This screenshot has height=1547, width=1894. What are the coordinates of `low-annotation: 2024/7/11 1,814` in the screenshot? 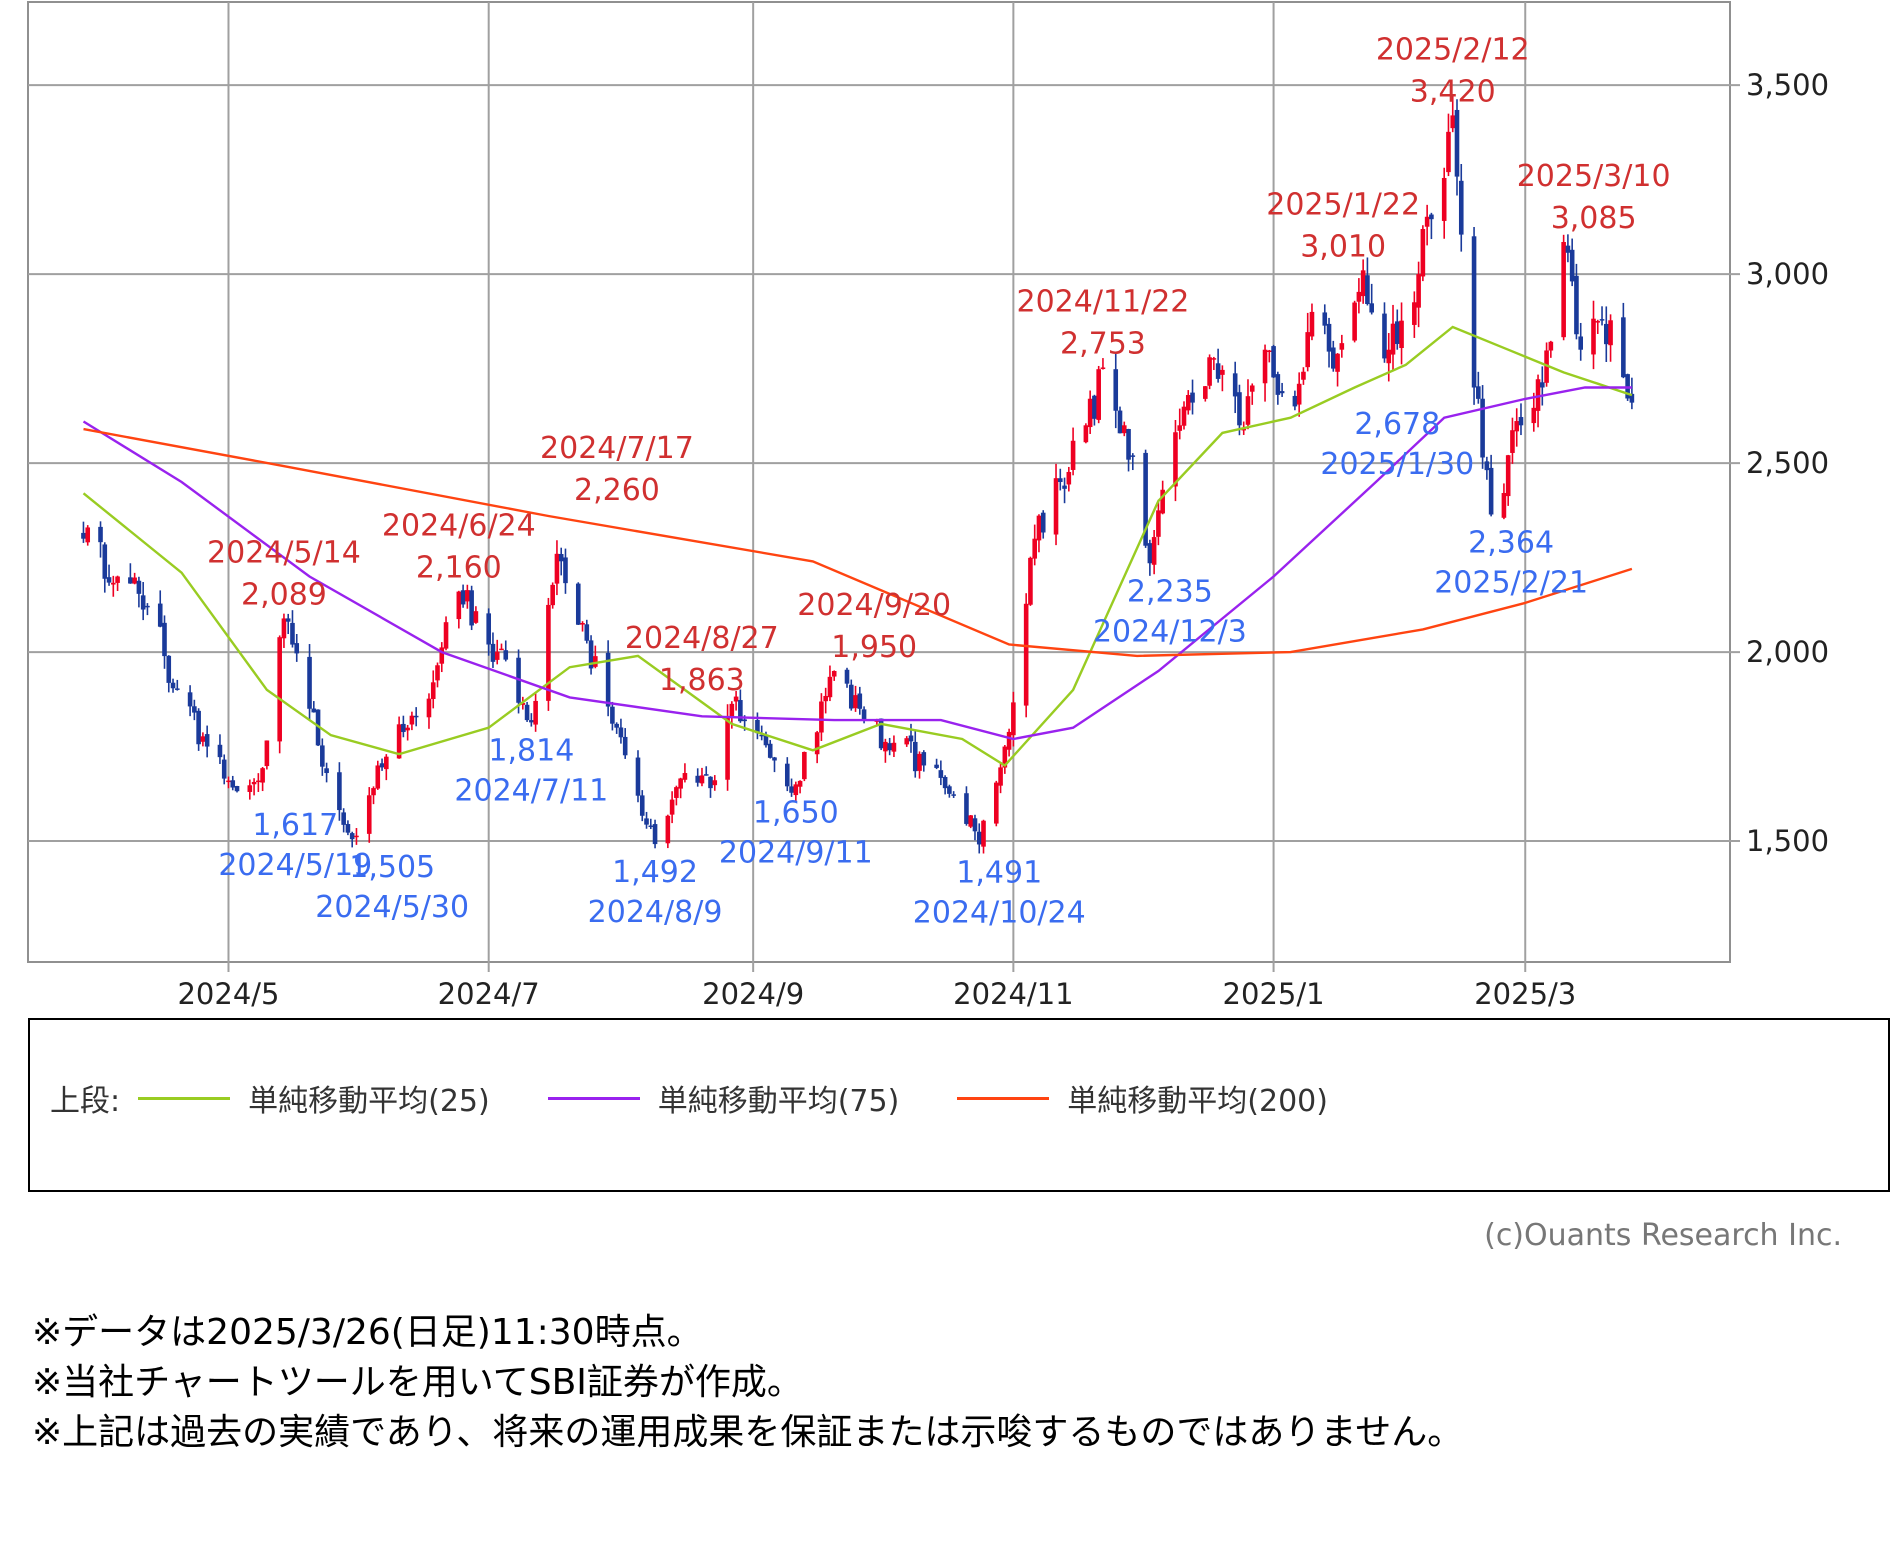 It's located at (531, 770).